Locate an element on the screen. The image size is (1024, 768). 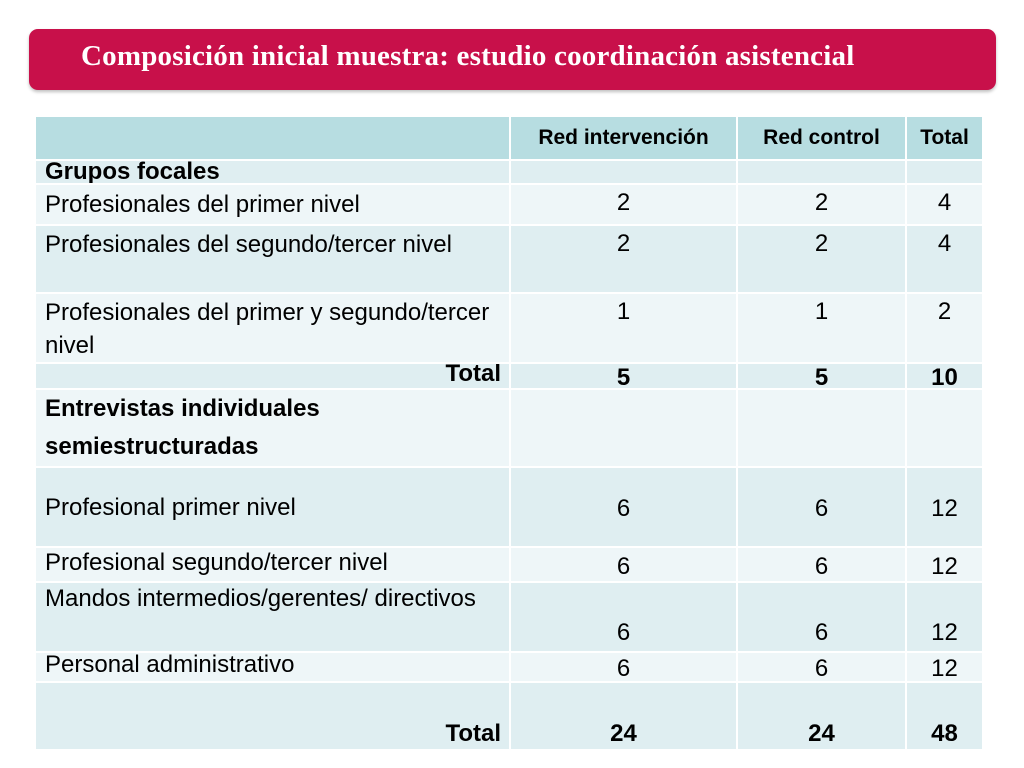
cell-red-intervencion: 1 is located at coordinates (624, 329).